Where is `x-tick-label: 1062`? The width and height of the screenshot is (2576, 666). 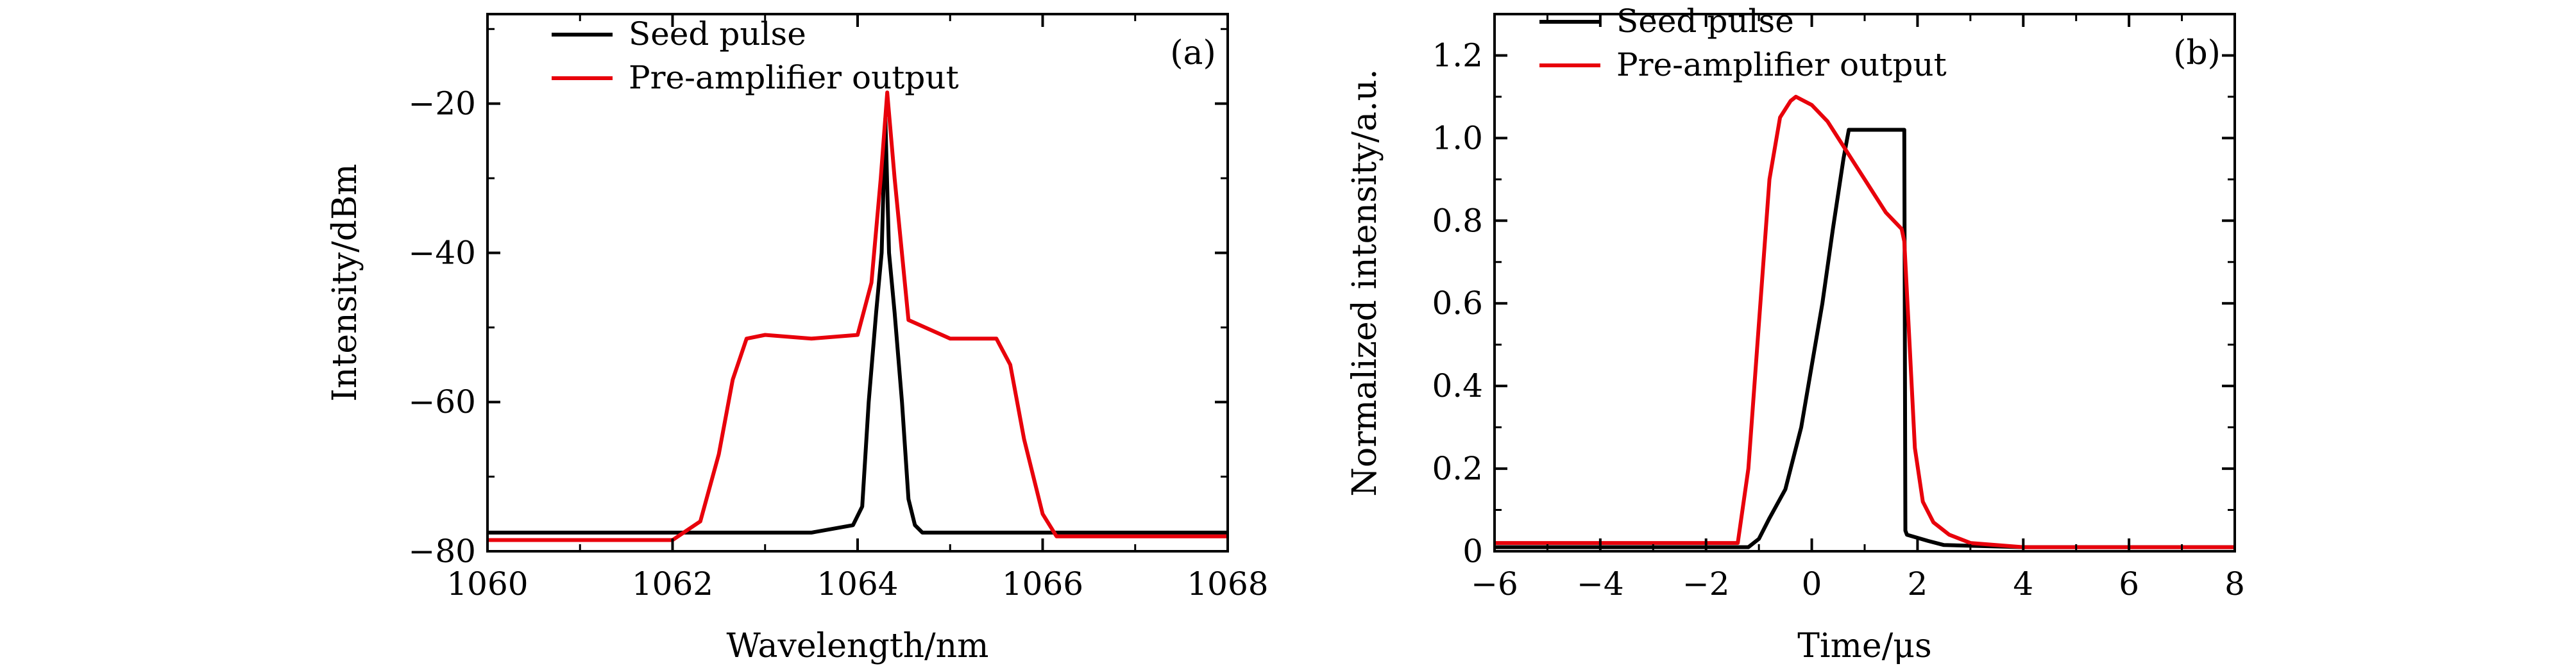 x-tick-label: 1062 is located at coordinates (672, 584).